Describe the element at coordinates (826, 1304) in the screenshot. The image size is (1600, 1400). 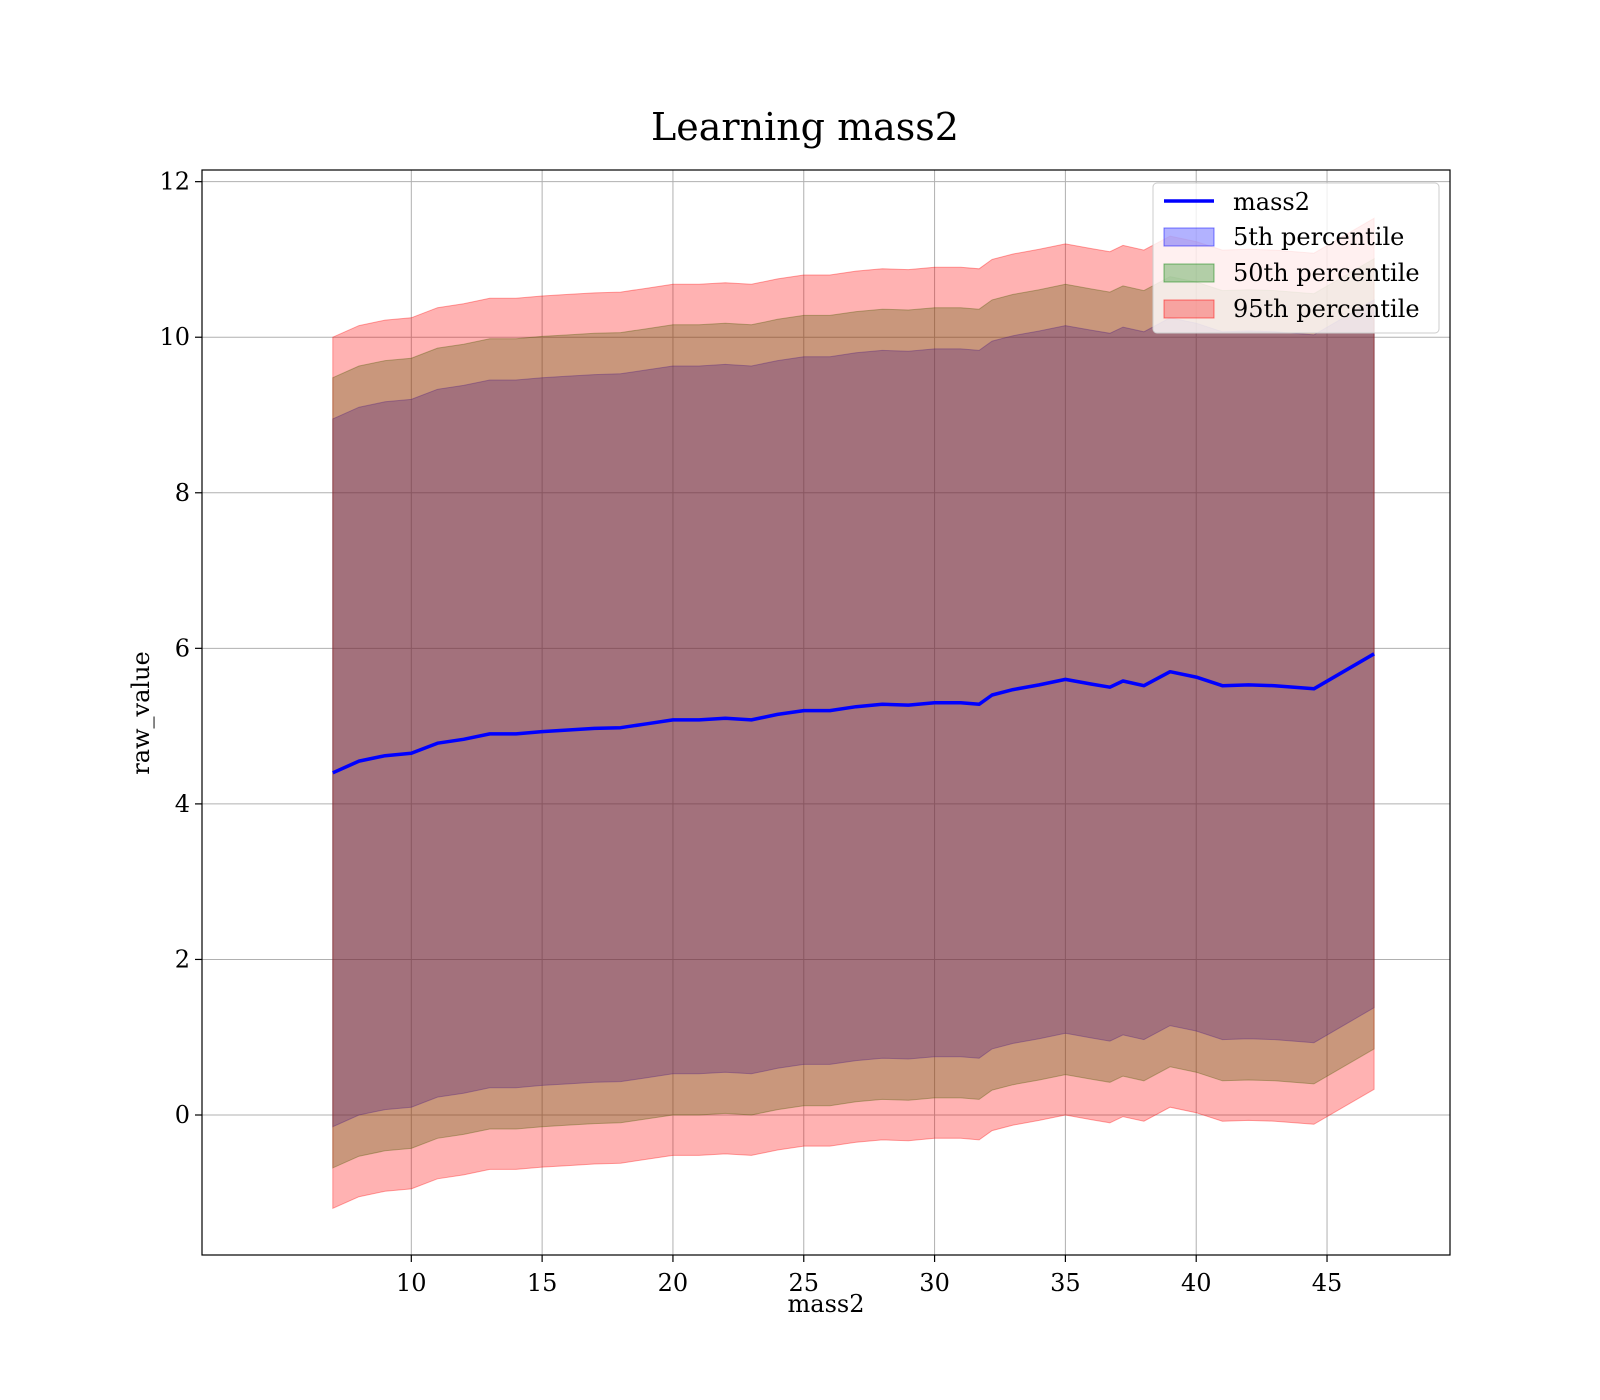
I see `x-axis-label: mass2` at that location.